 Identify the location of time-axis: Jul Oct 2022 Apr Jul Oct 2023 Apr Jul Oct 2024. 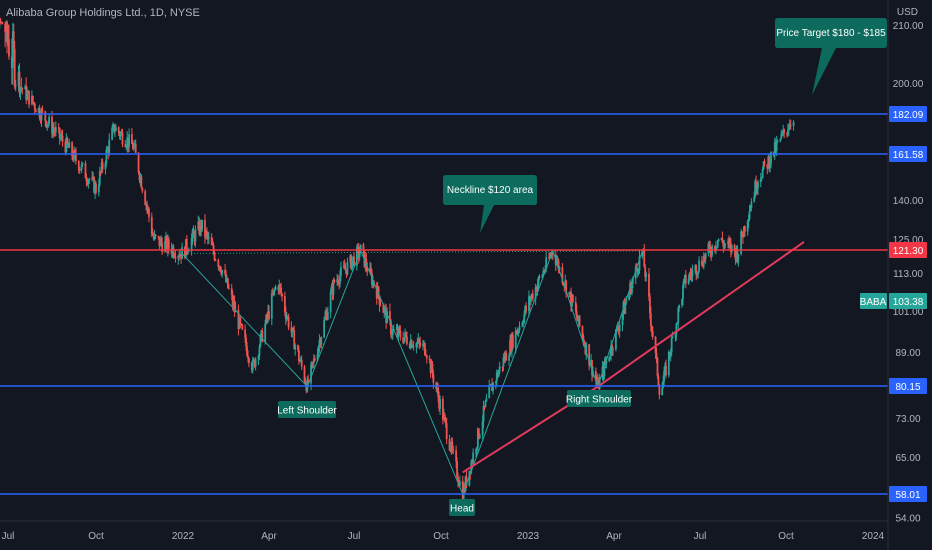
(443, 536).